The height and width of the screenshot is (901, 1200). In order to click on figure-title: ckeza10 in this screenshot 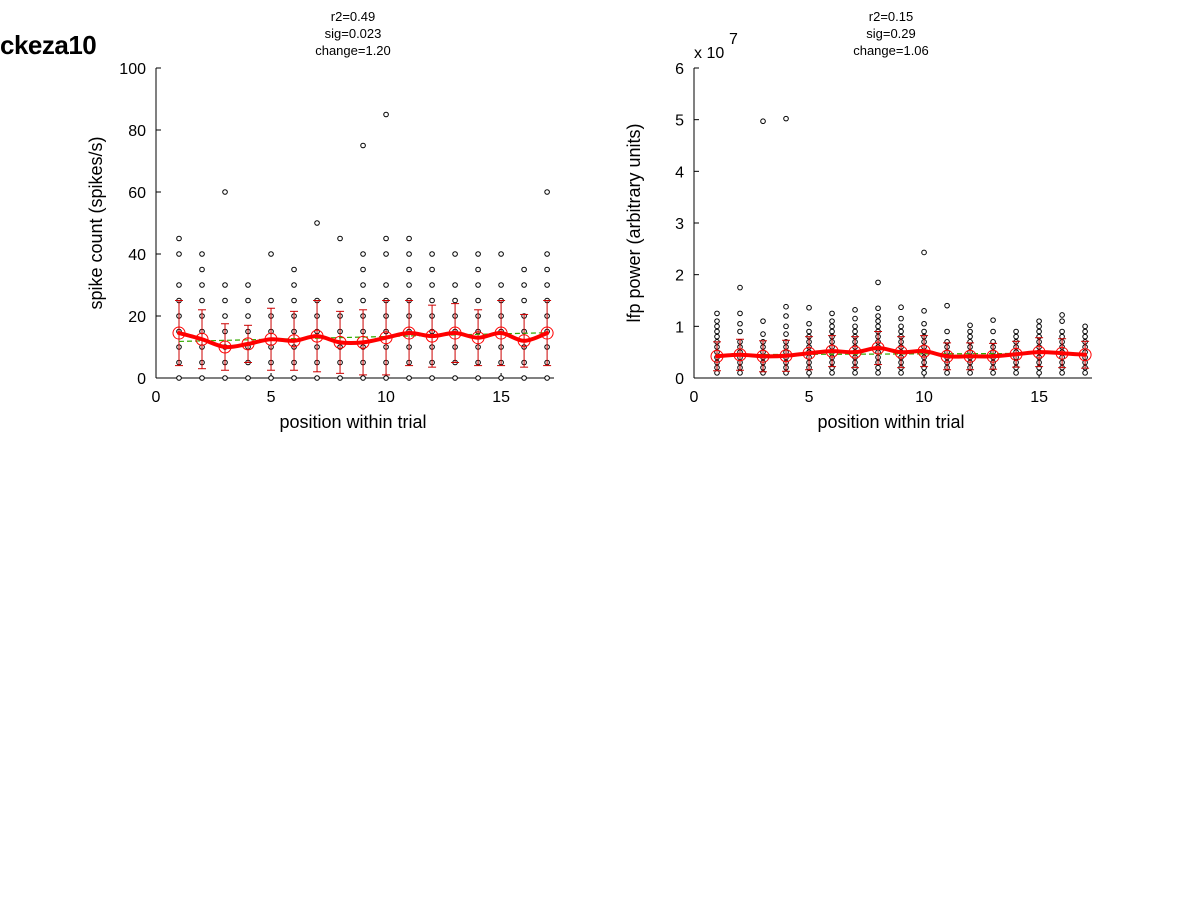, I will do `click(48, 45)`.